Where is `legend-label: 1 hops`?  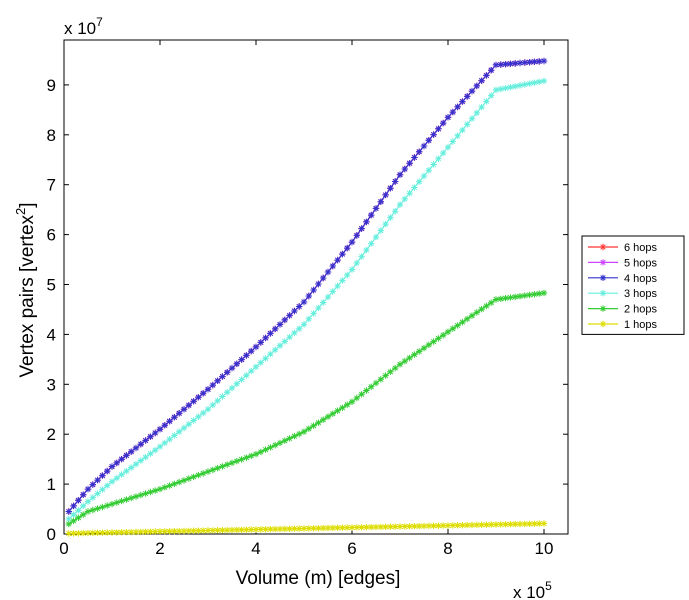 legend-label: 1 hops is located at coordinates (641, 325).